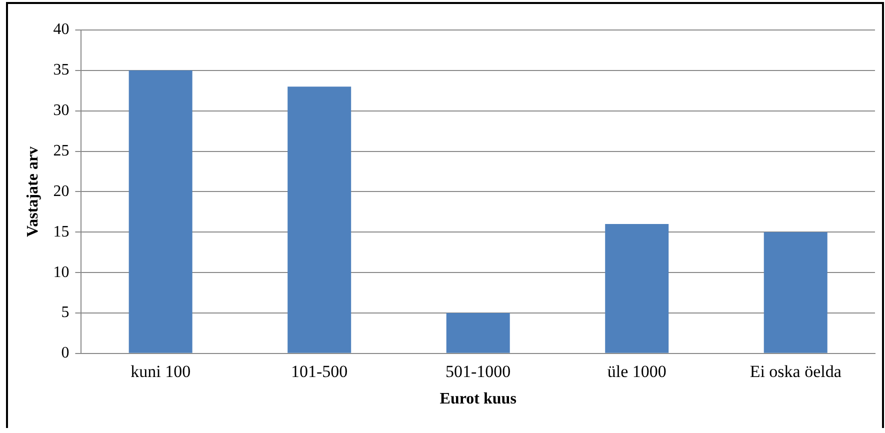  Describe the element at coordinates (478, 372) in the screenshot. I see `x-tick-label: 501-1000` at that location.